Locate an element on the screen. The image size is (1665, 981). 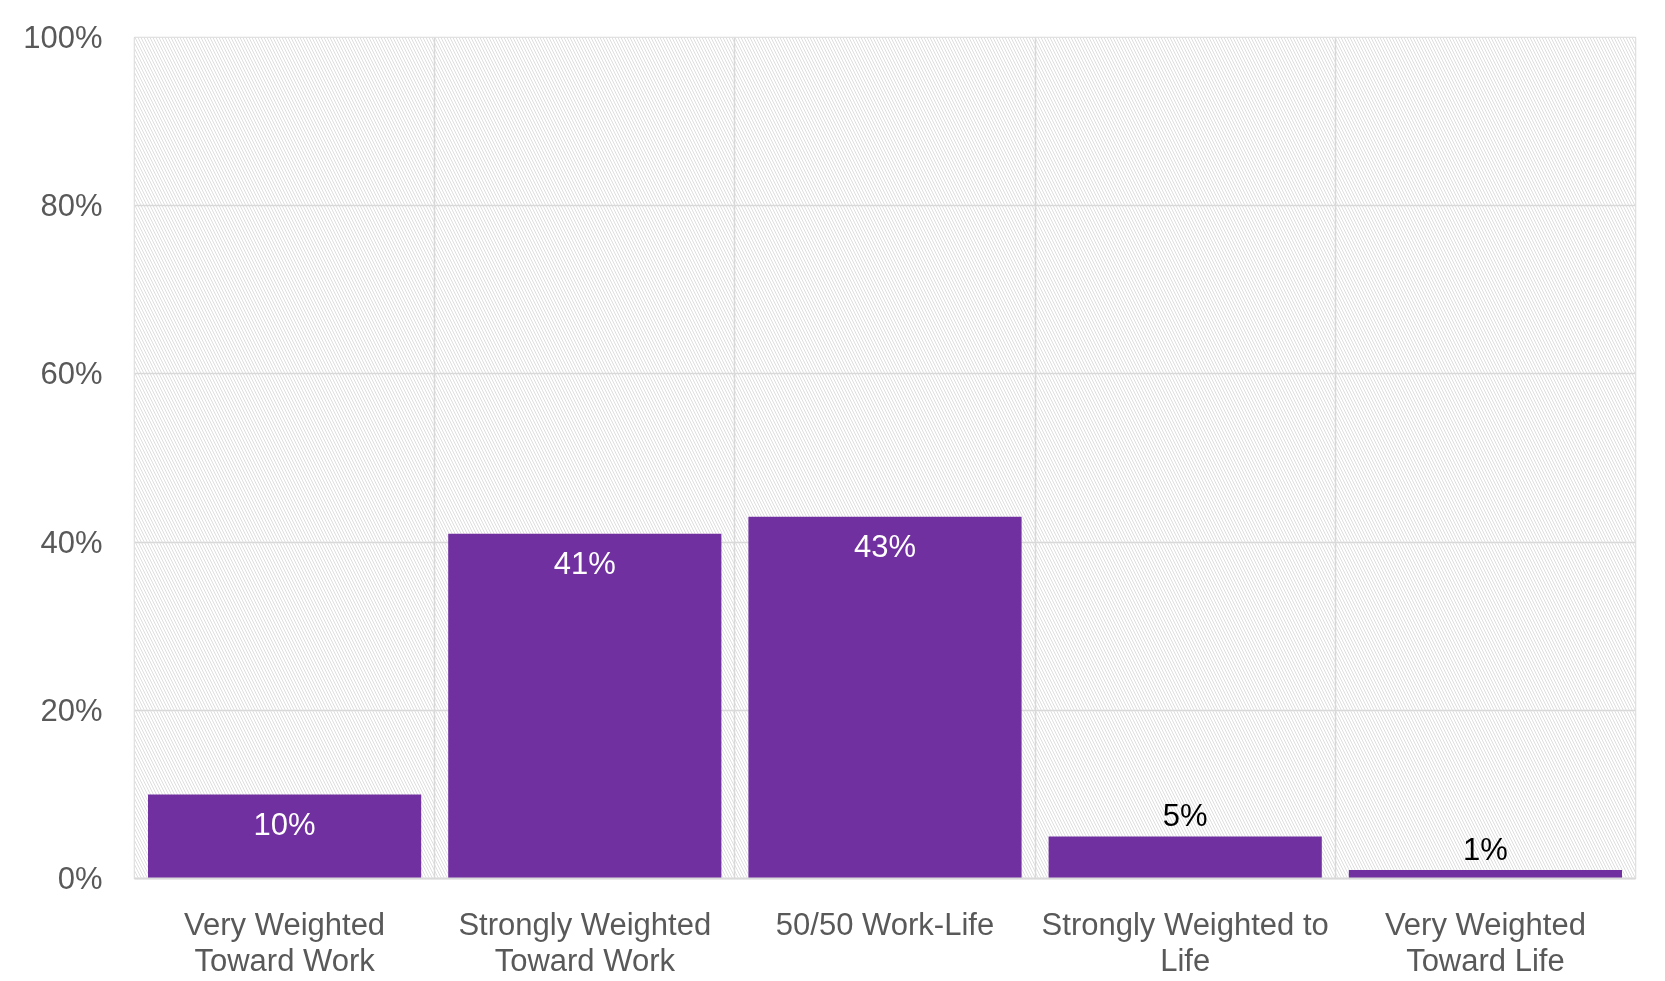
y-tick-label: 100% is located at coordinates (63, 37).